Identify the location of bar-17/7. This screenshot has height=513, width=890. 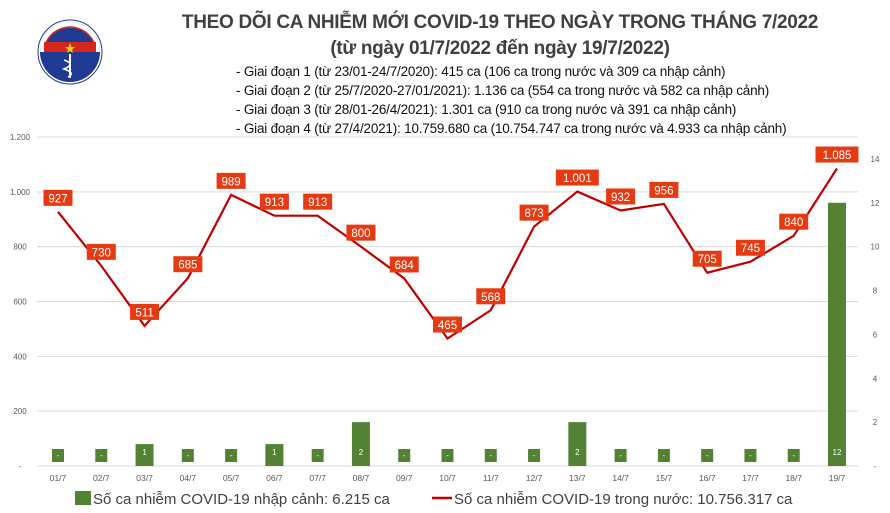
(750, 455).